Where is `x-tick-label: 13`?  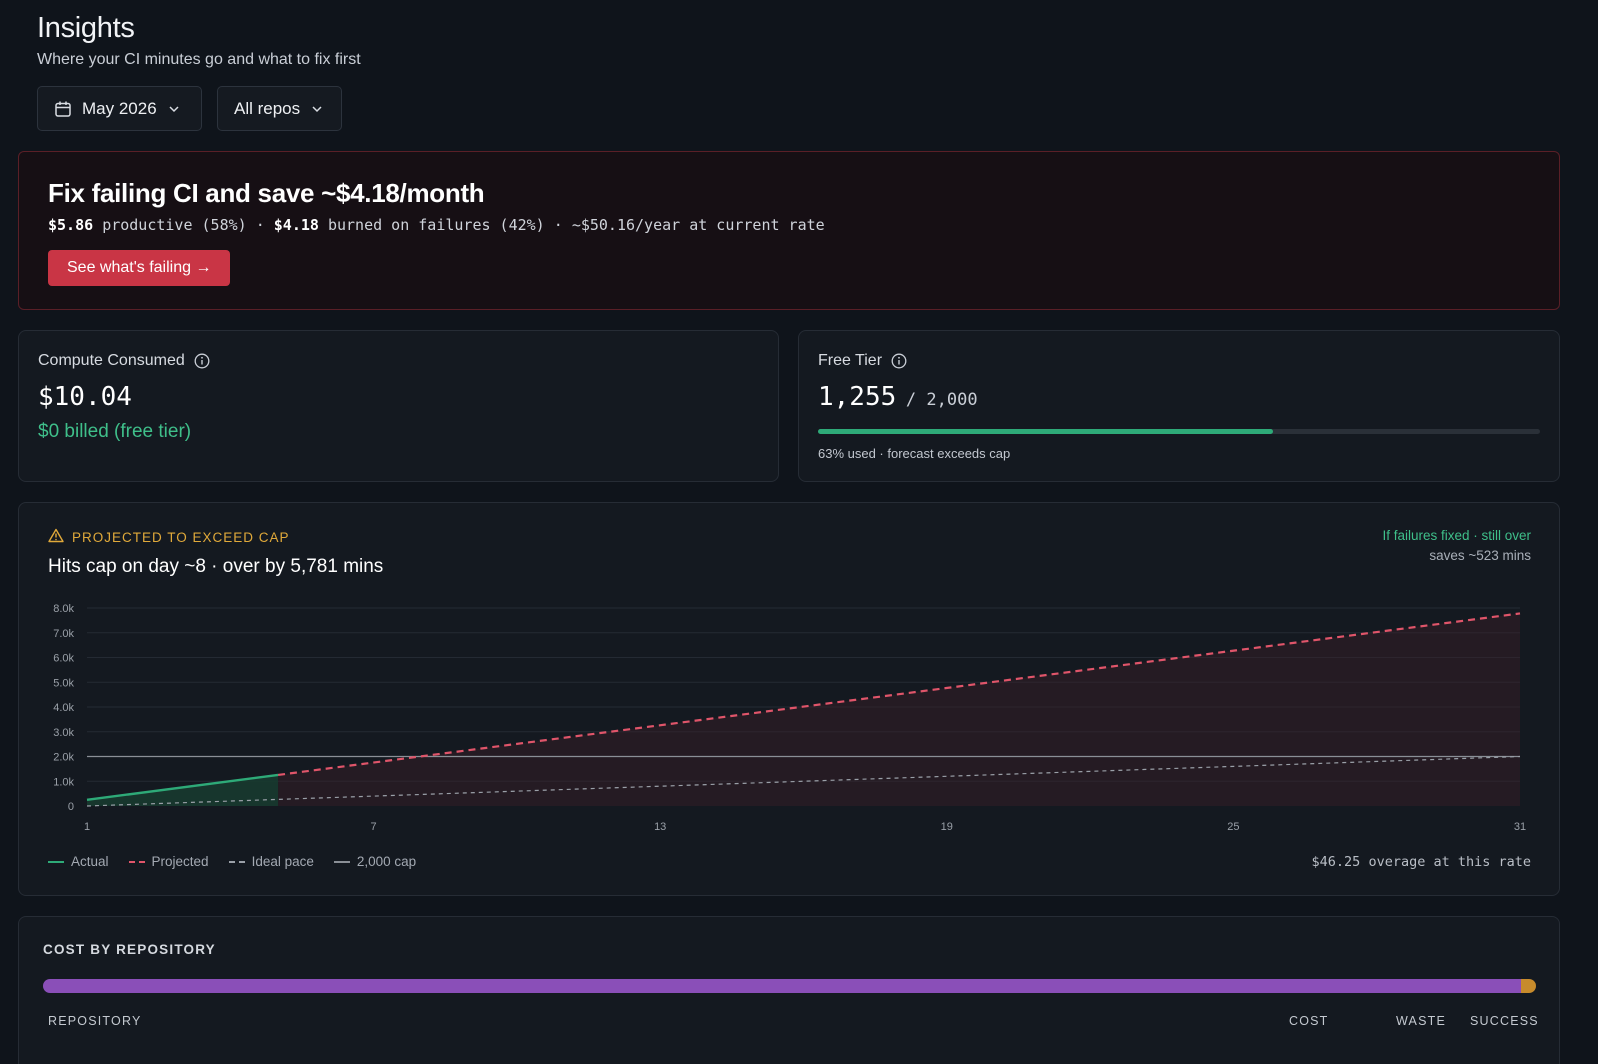
x-tick-label: 13 is located at coordinates (660, 827).